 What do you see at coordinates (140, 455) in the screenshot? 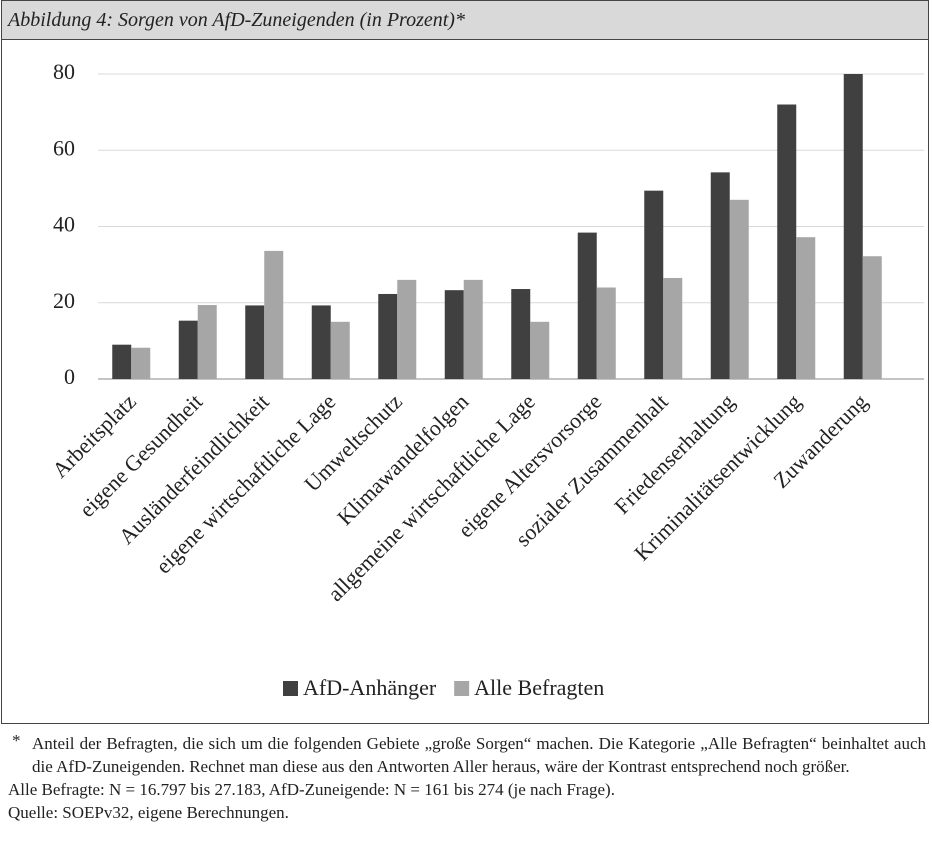
I see `x-tick-label: eigene Gesundheit` at bounding box center [140, 455].